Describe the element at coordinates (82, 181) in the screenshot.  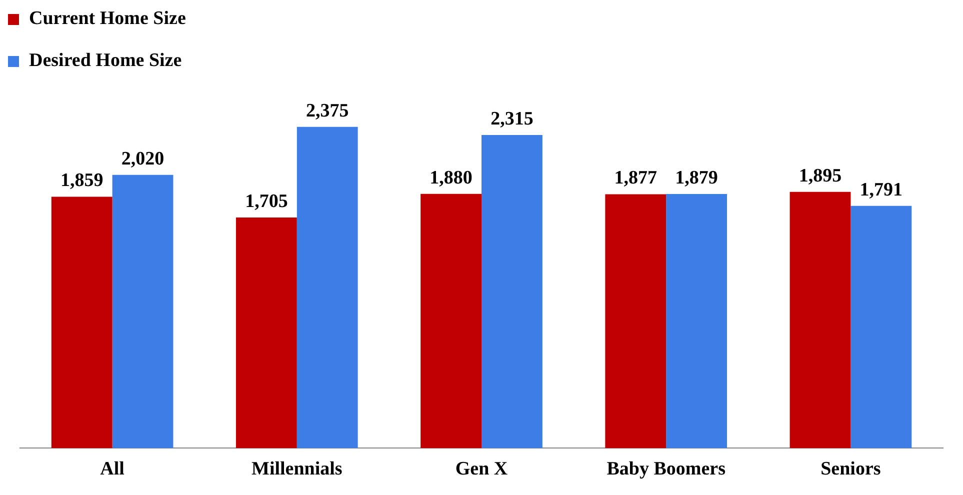
I see `data-label: 1,859` at that location.